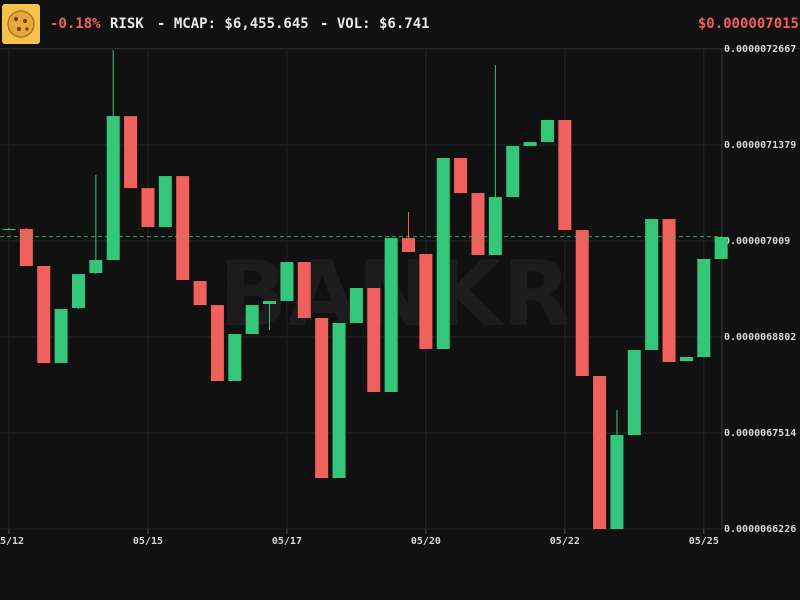 The height and width of the screenshot is (600, 800). I want to click on token-logo, so click(21, 24).